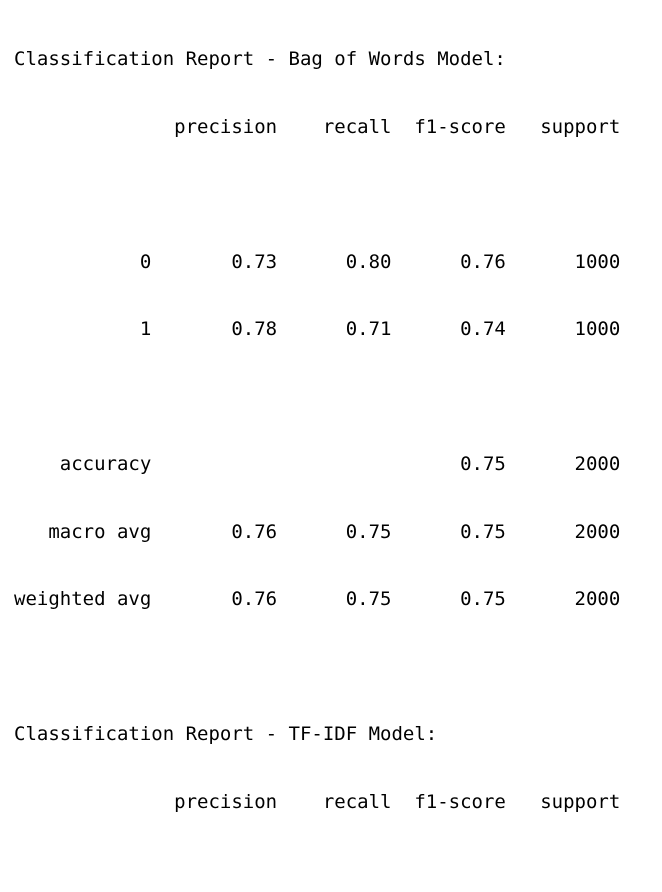 The width and height of the screenshot is (662, 892). What do you see at coordinates (317, 599) in the screenshot?
I see `table-row: weighted avg 0.76 0.75 0.75 2000` at bounding box center [317, 599].